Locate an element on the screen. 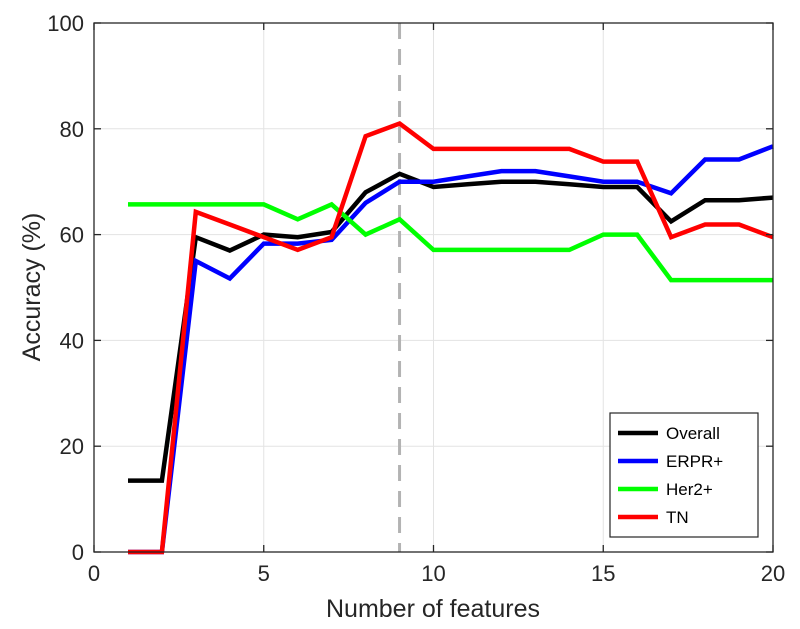 The image size is (800, 629). y-axis-label: Accuracy (%) is located at coordinates (32, 287).